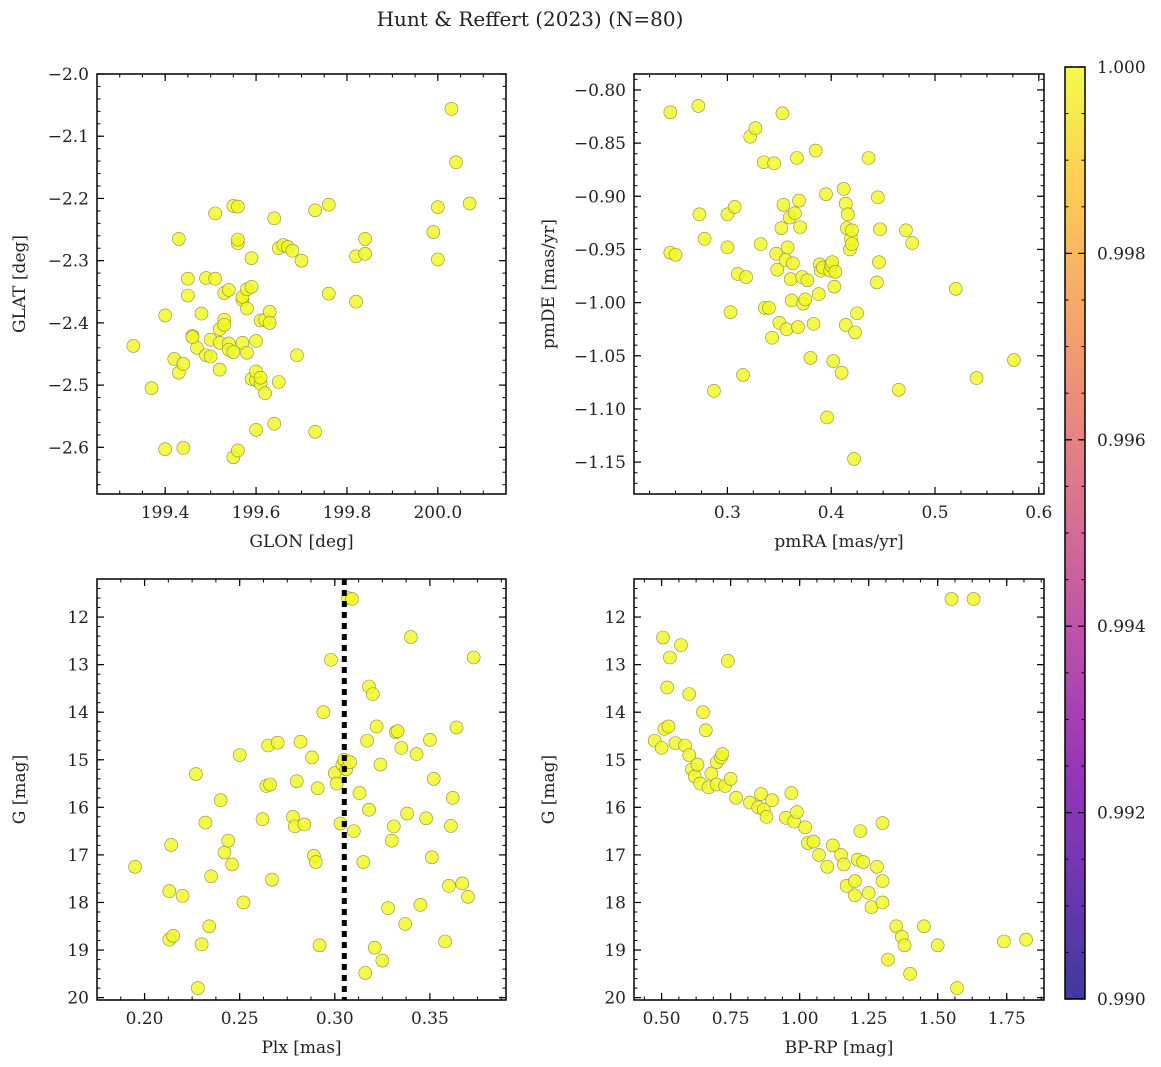 Image resolution: width=1161 pixels, height=1067 pixels. I want to click on y-tick-label: −0.95, so click(600, 250).